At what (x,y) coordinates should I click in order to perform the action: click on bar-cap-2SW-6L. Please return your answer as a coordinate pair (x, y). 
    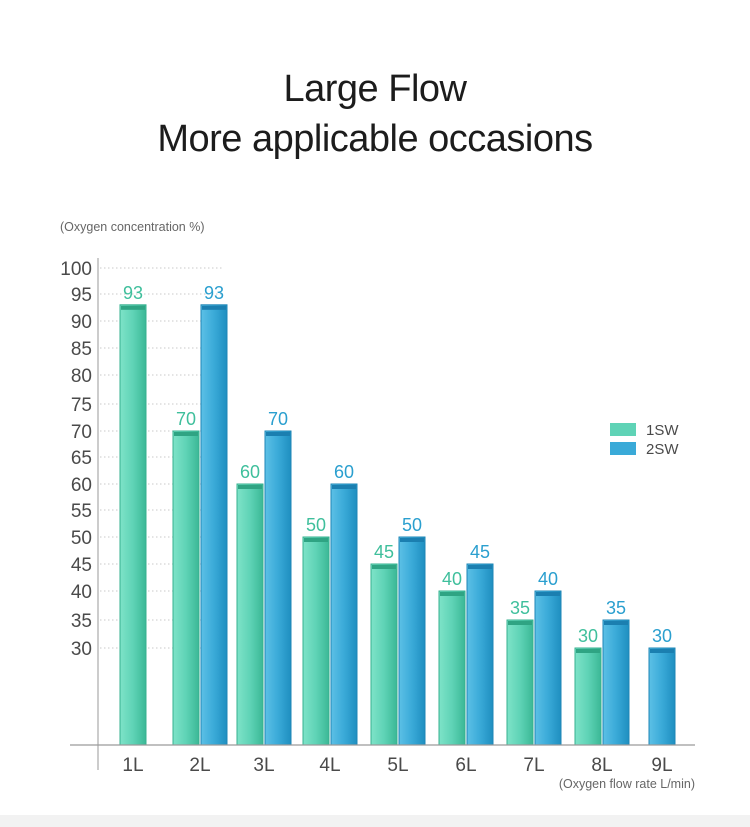
    Looking at the image, I should click on (480, 567).